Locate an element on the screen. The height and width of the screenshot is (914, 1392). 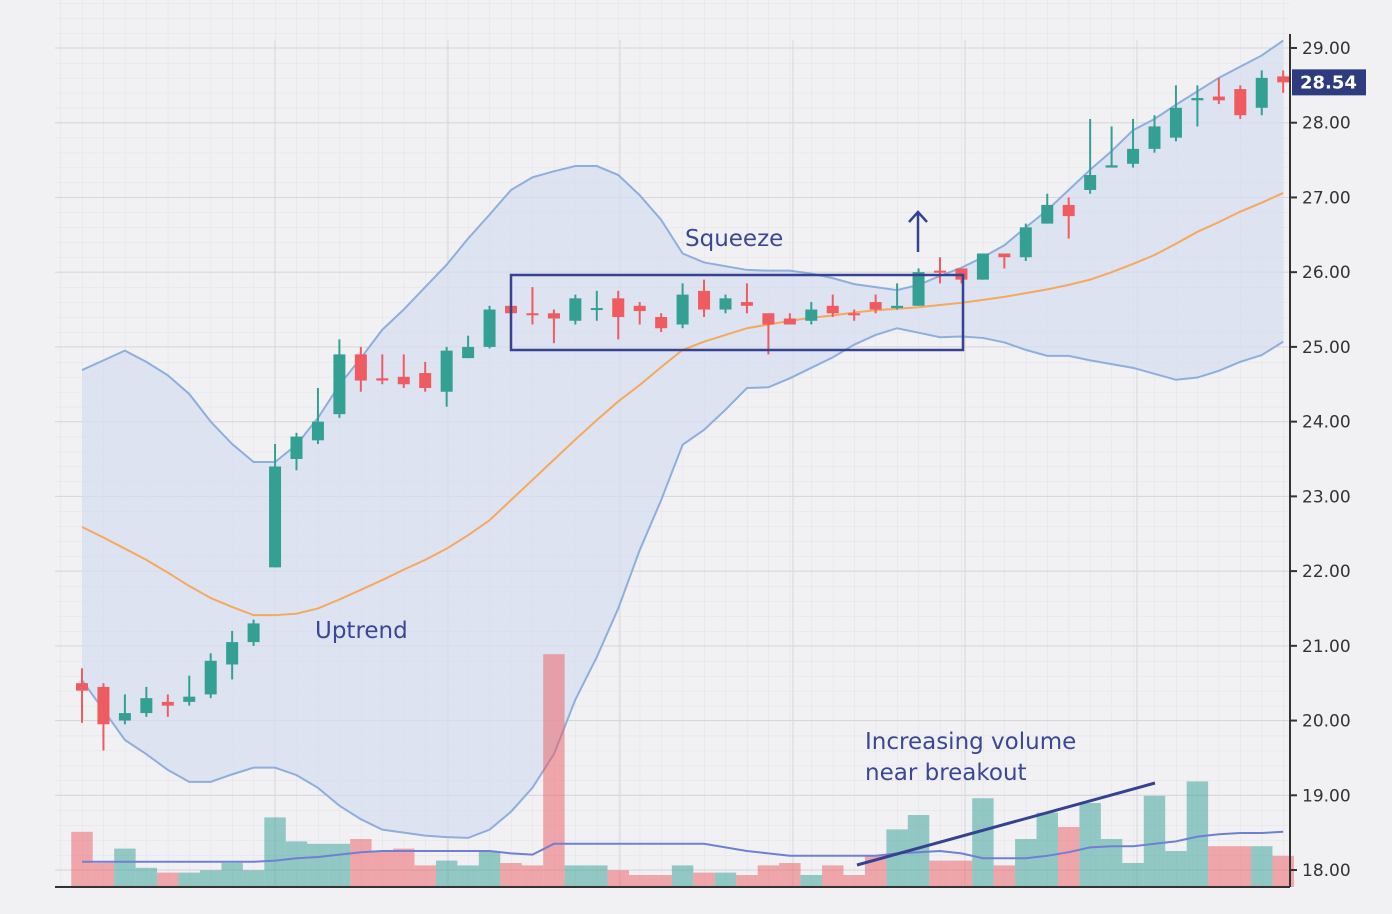
y-tick-label: 24.00 is located at coordinates (1326, 423).